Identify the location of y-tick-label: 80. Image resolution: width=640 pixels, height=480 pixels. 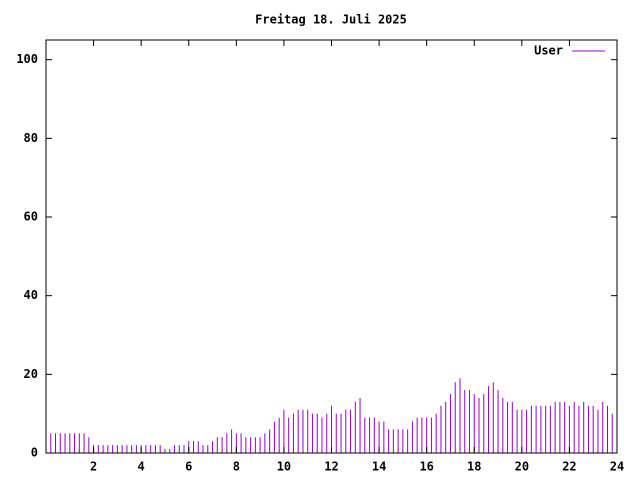
(31, 138).